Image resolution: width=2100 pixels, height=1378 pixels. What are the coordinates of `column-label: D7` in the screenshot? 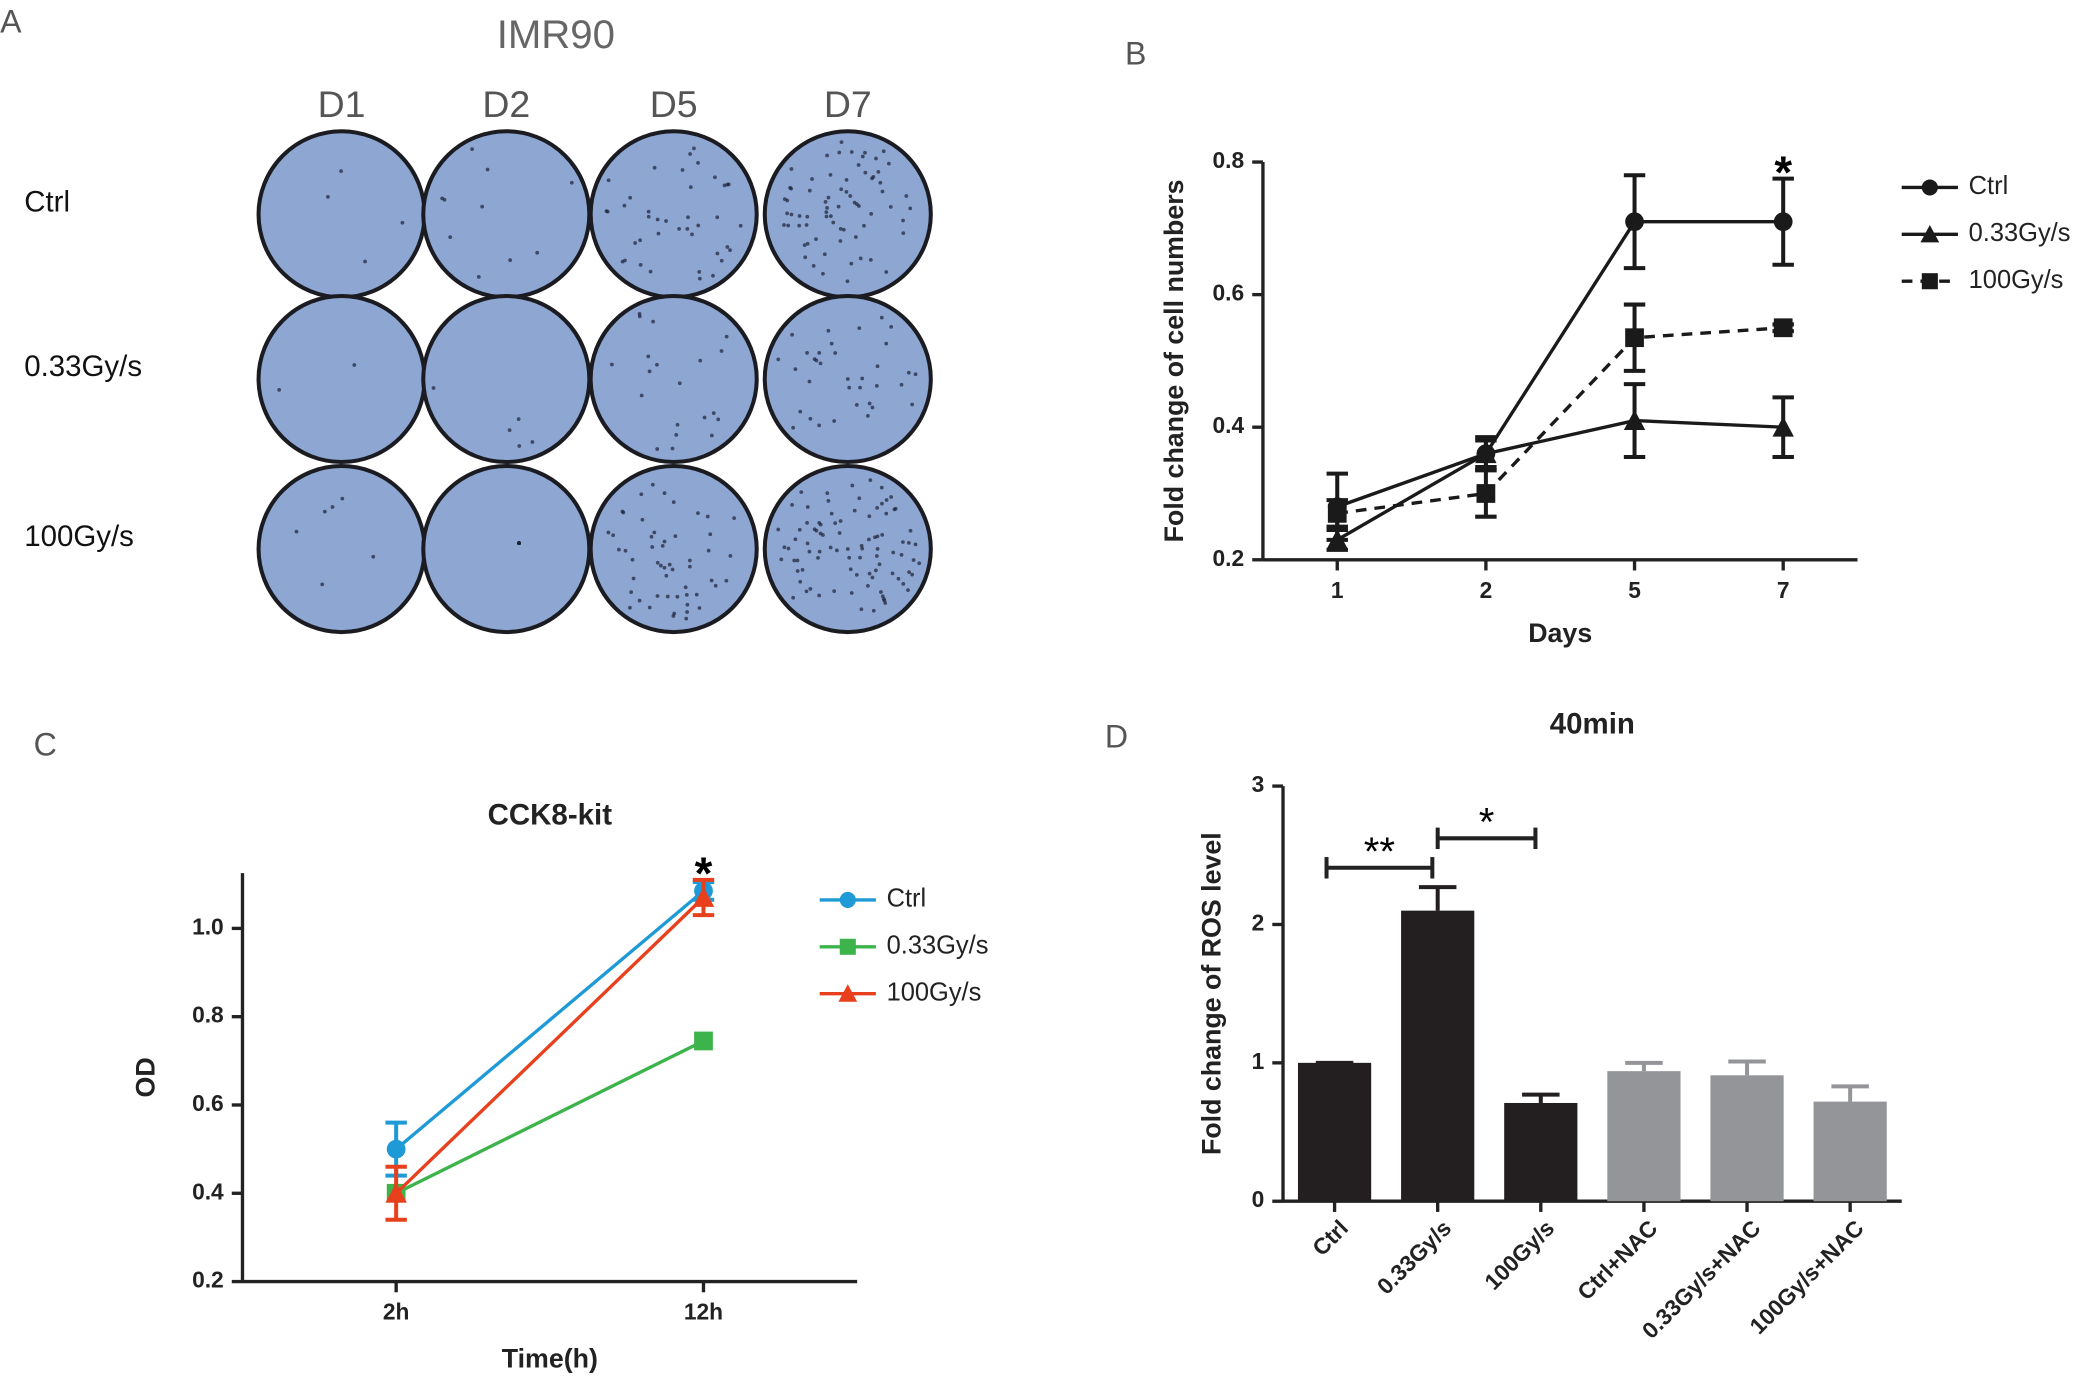 It's located at (848, 104).